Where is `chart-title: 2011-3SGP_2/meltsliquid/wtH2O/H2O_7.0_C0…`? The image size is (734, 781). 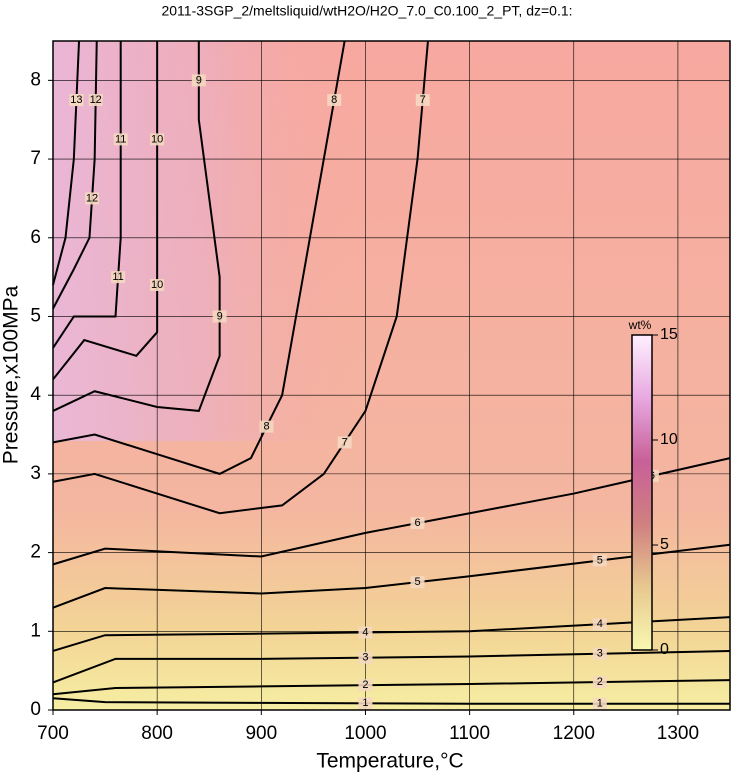
chart-title: 2011-3SGP_2/meltsliquid/wtH2O/H2O_7.0_C0… is located at coordinates (366, 11).